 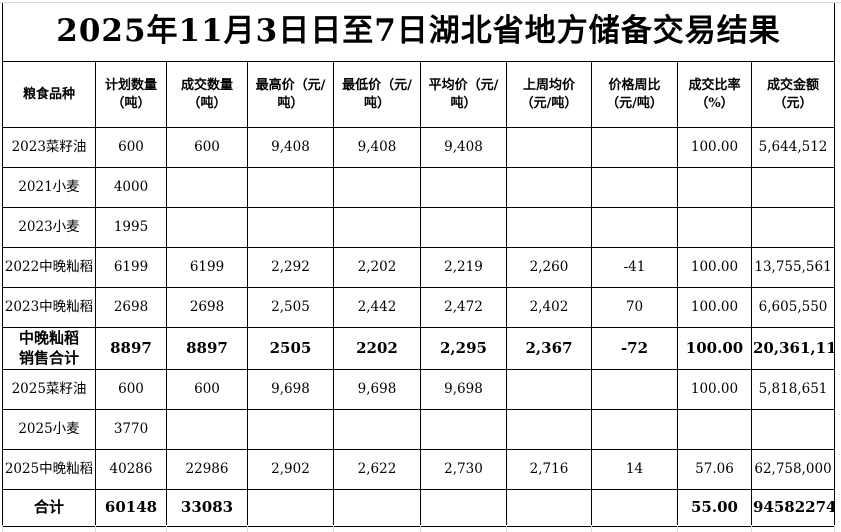 I want to click on data-cell: 3770, so click(x=131, y=429).